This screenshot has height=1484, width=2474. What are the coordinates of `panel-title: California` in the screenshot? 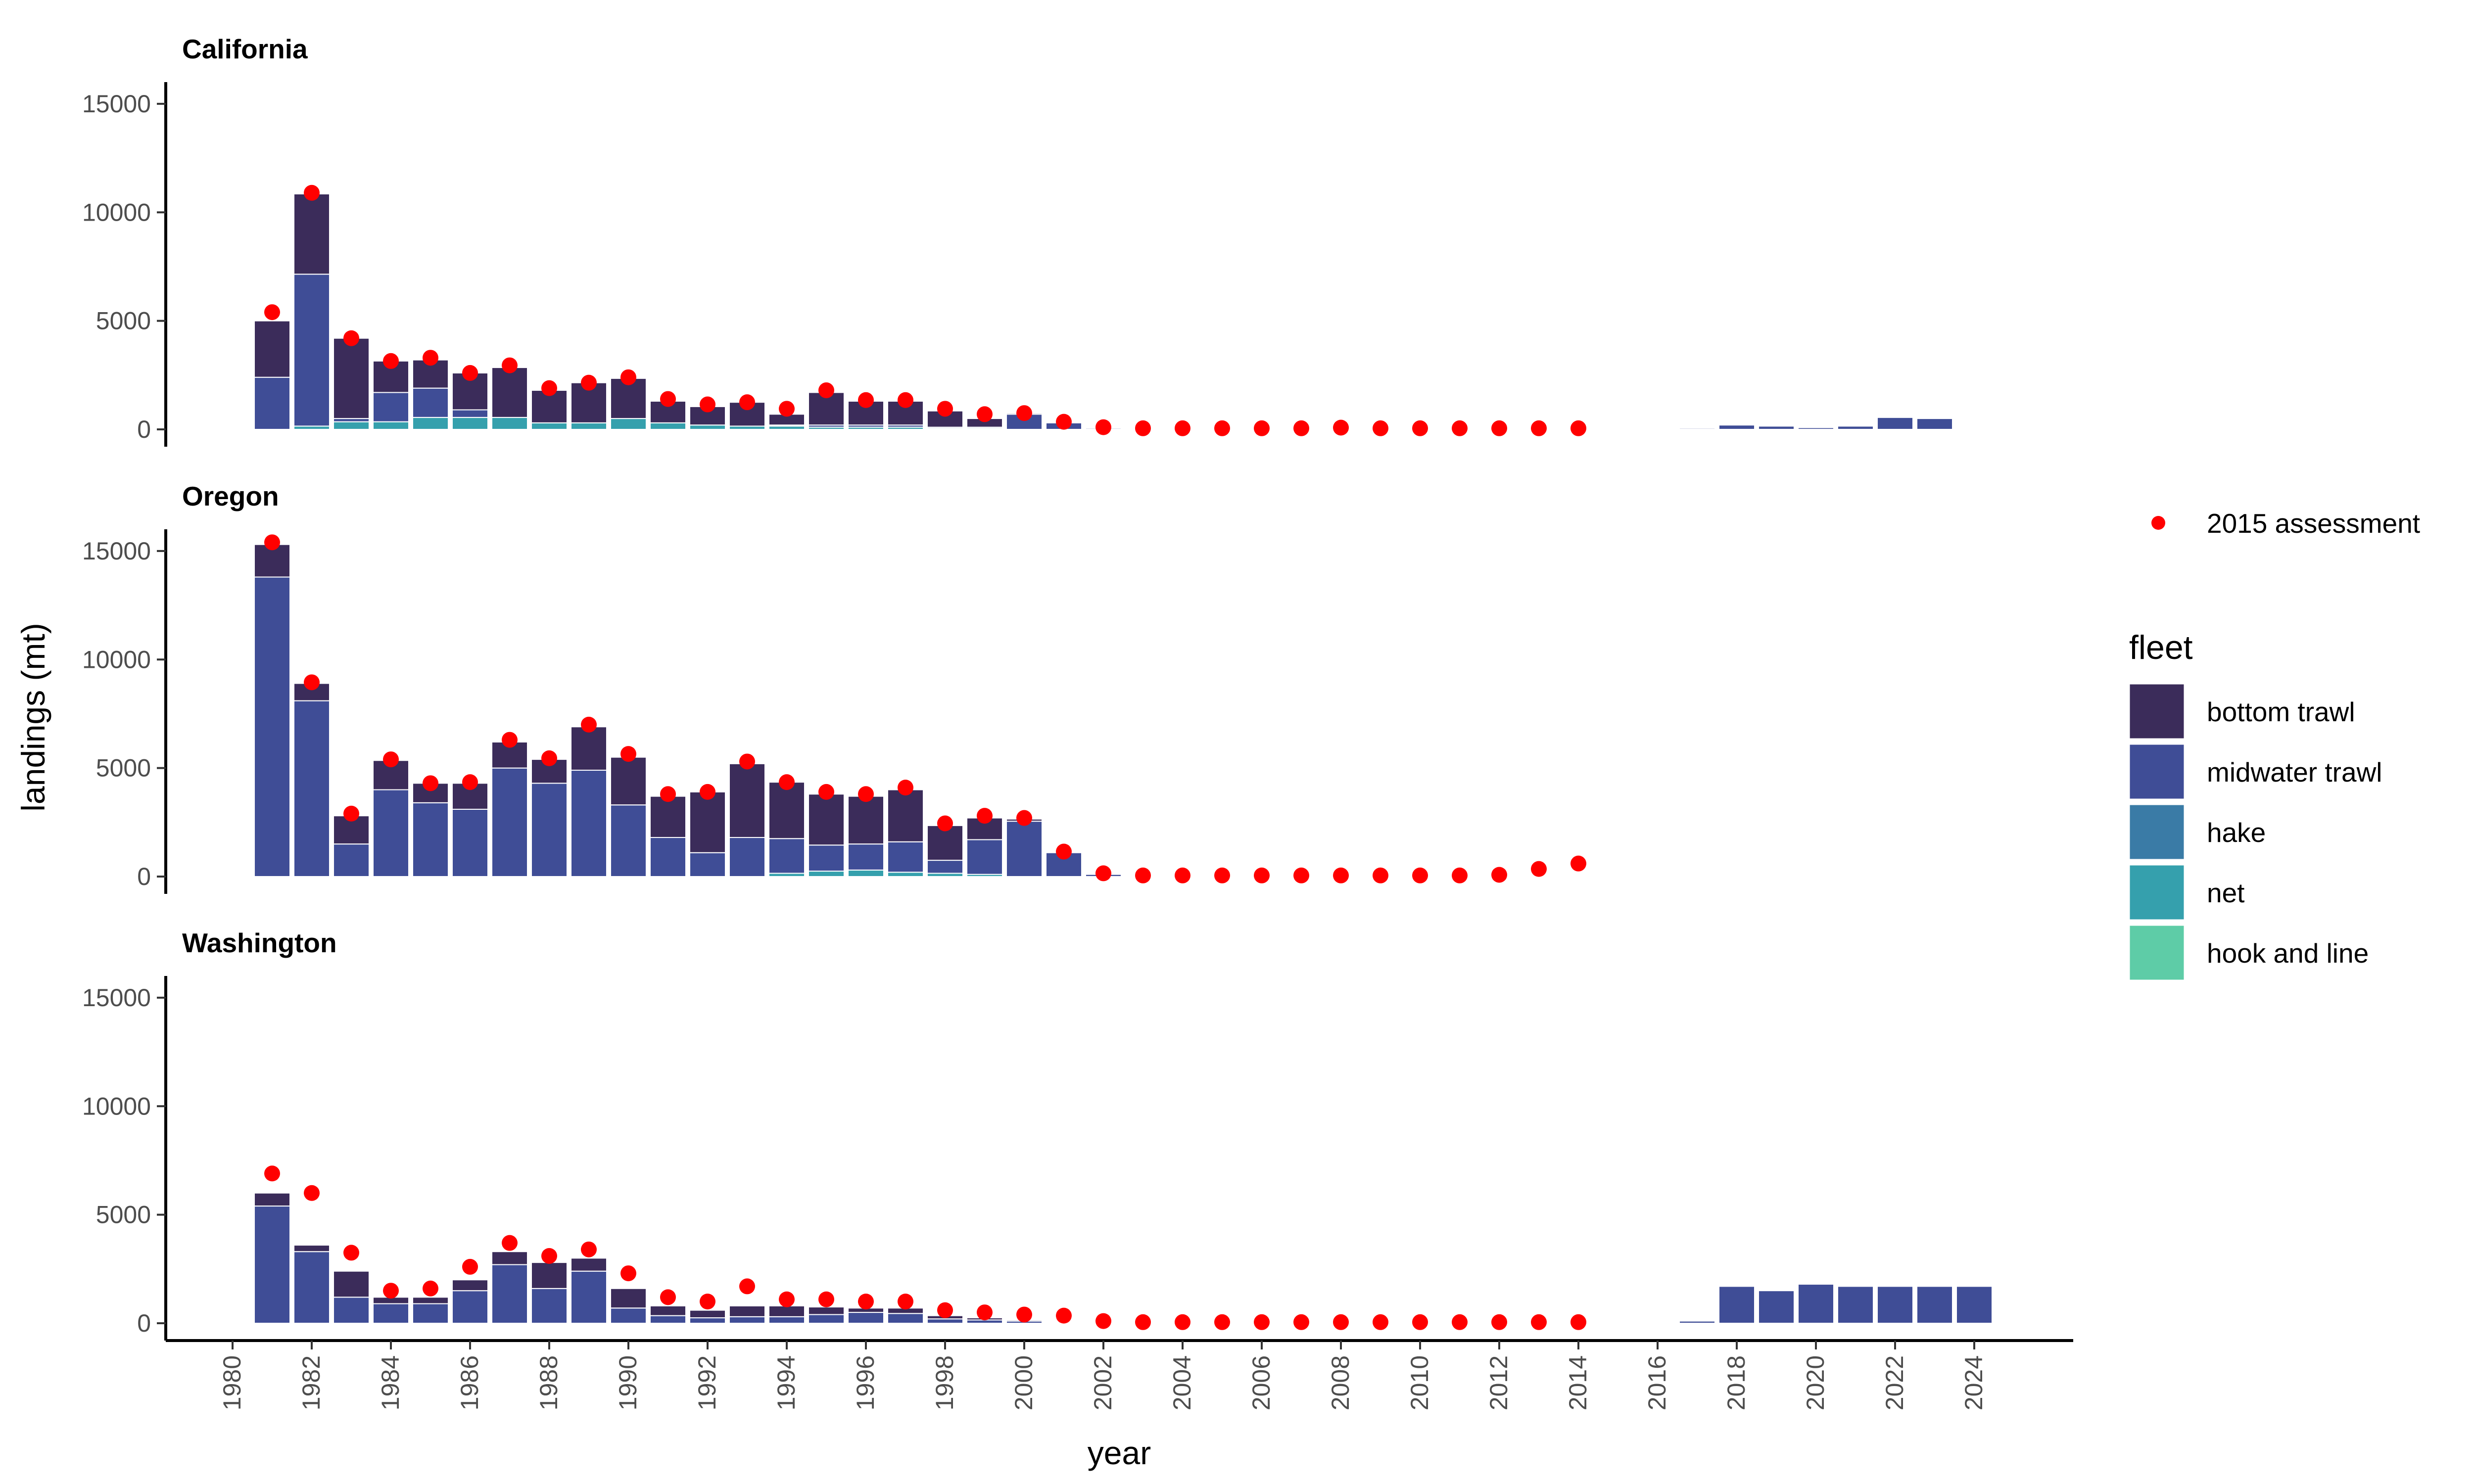 It's located at (245, 49).